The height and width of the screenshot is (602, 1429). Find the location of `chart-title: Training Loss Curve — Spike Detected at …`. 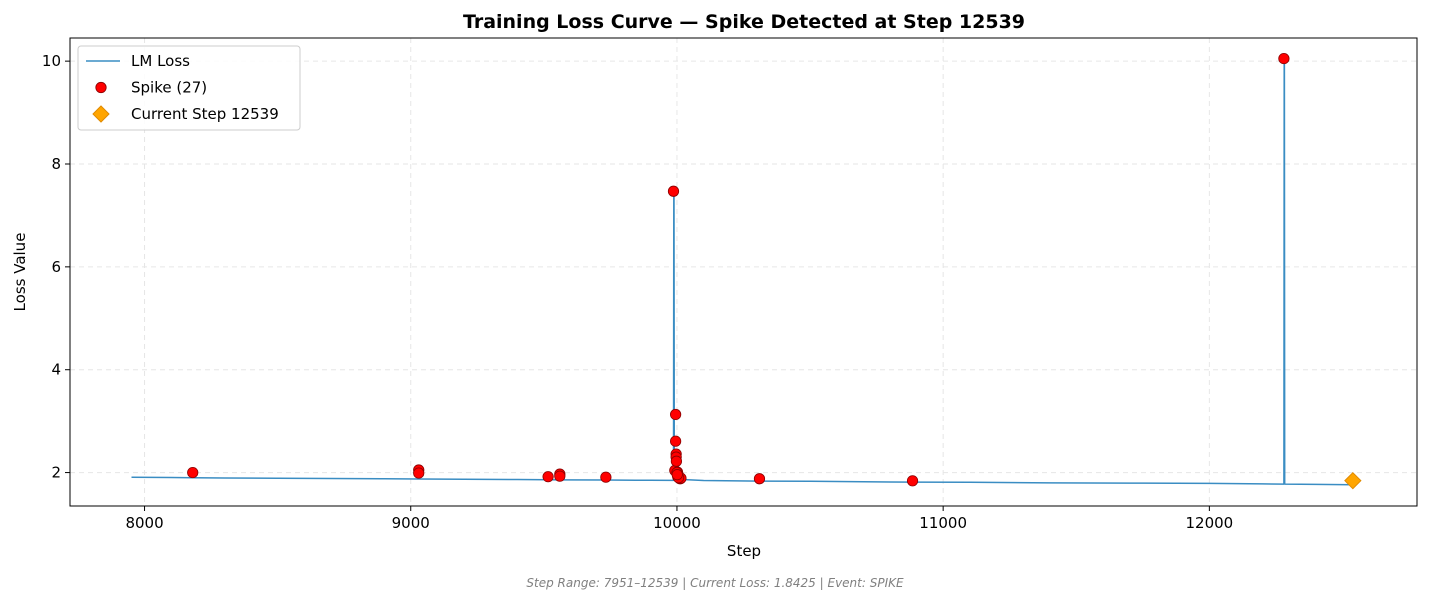

chart-title: Training Loss Curve — Spike Detected at … is located at coordinates (744, 22).